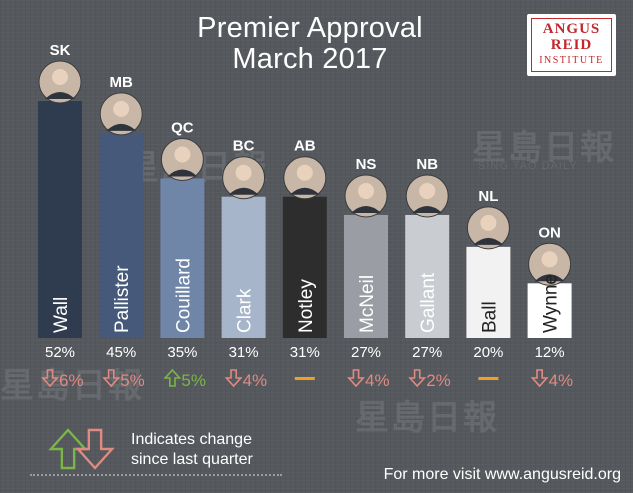 The width and height of the screenshot is (633, 493). I want to click on value-label-qc: 35%, so click(182, 352).